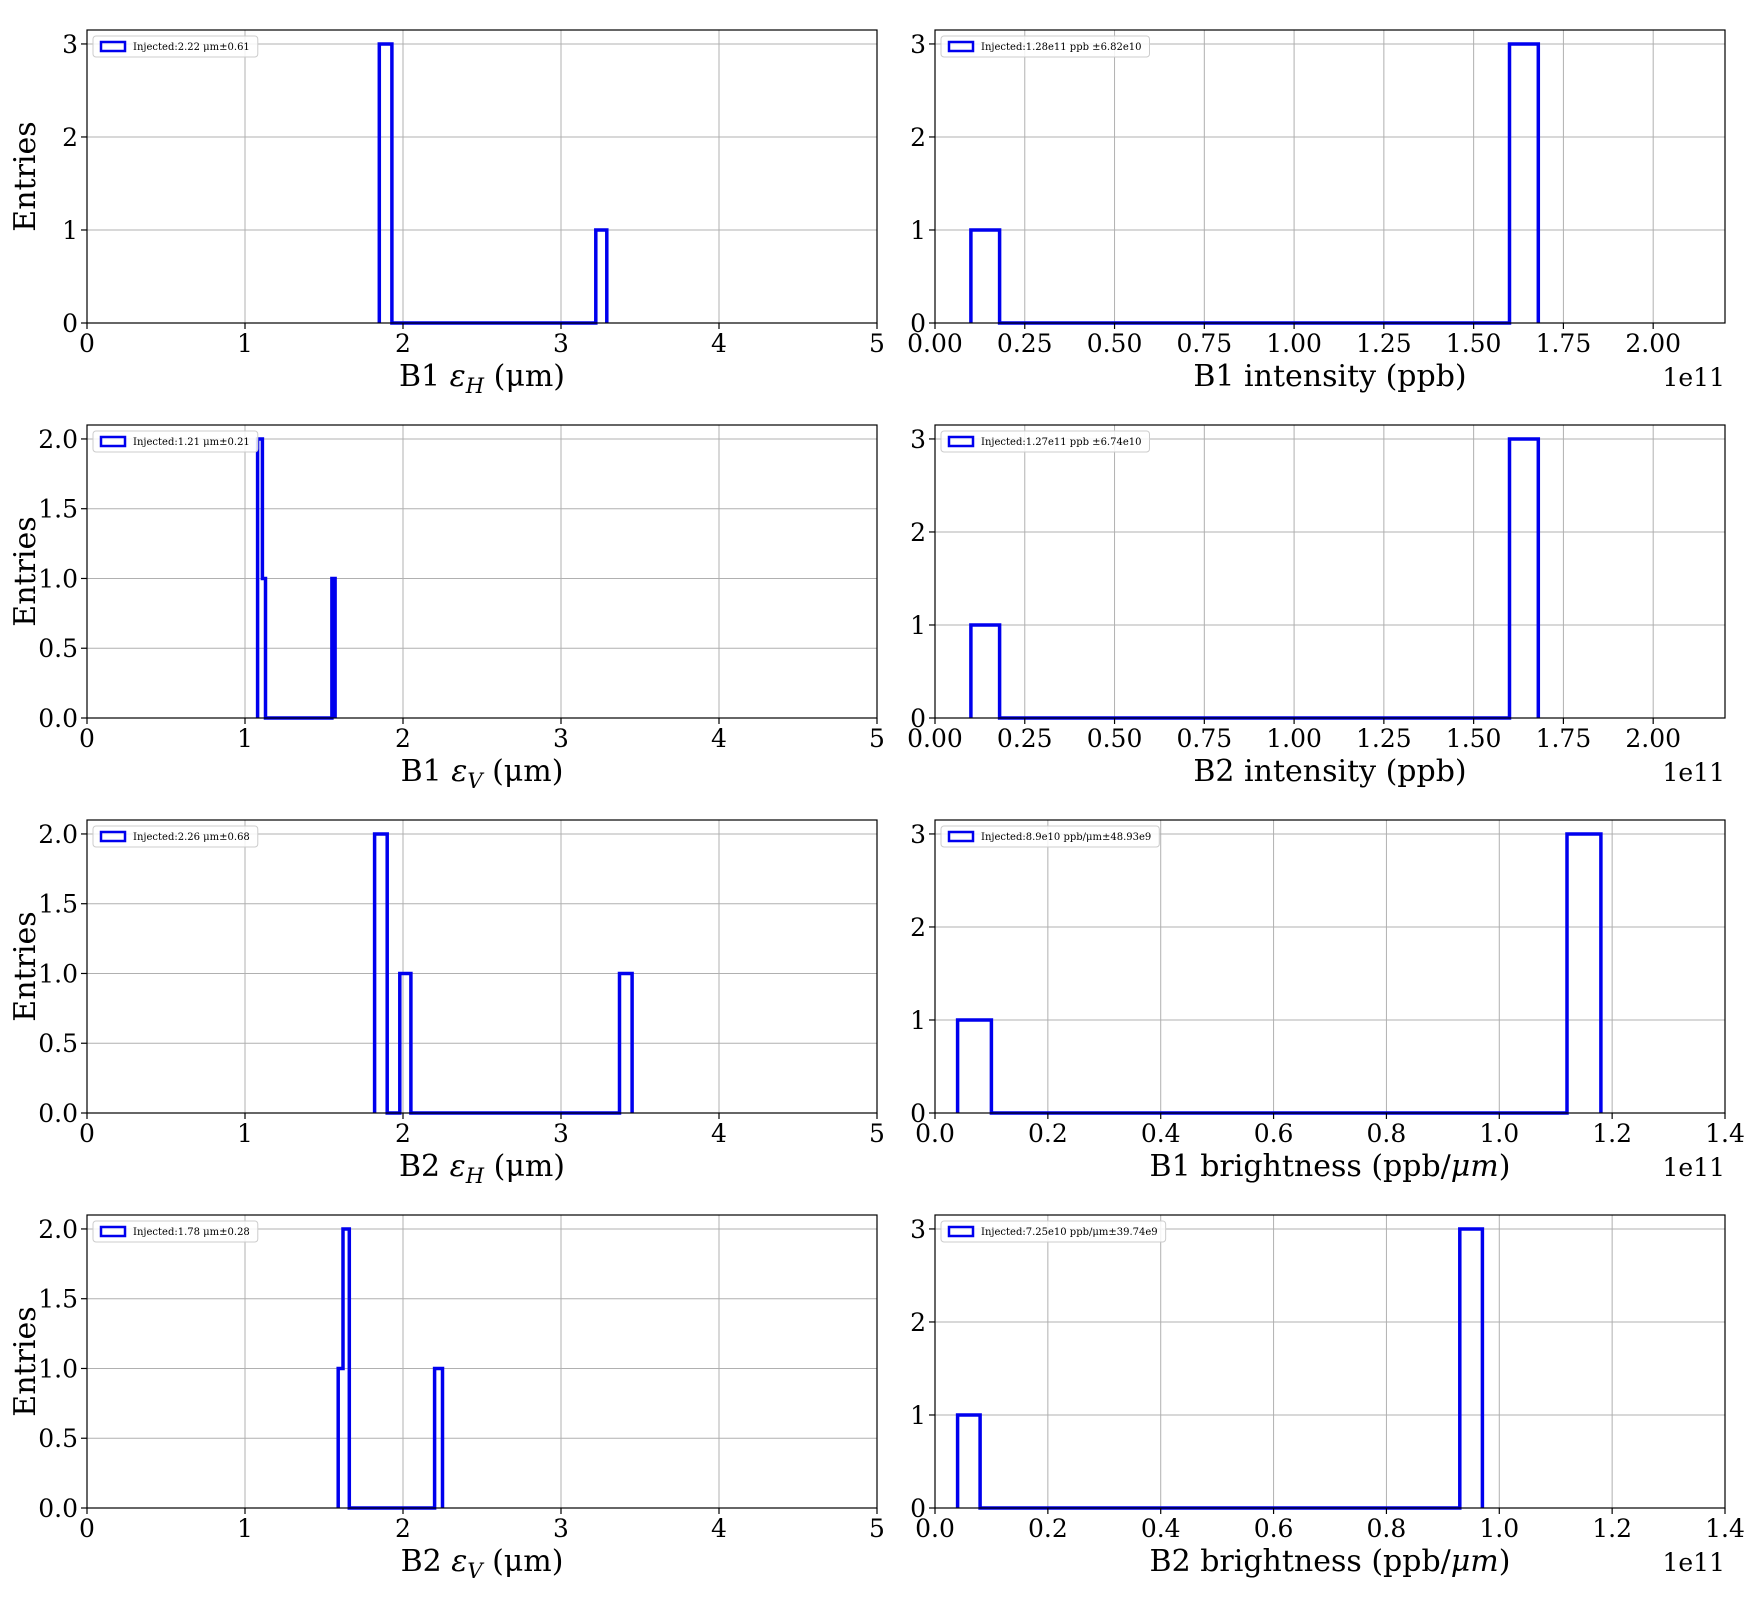  Describe the element at coordinates (1061, 442) in the screenshot. I see `legend-label: Injected:1.27e11 ppb ±6.74e10` at that location.